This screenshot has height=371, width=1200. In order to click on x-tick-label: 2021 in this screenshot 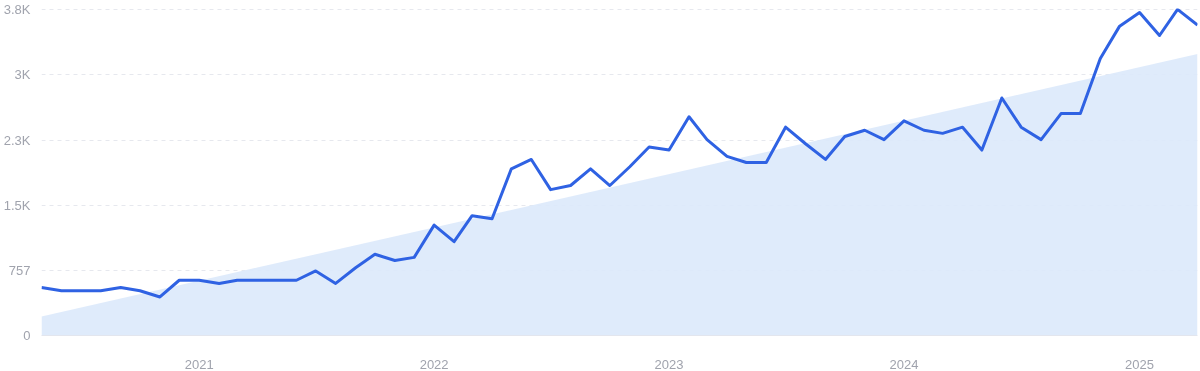, I will do `click(199, 363)`.